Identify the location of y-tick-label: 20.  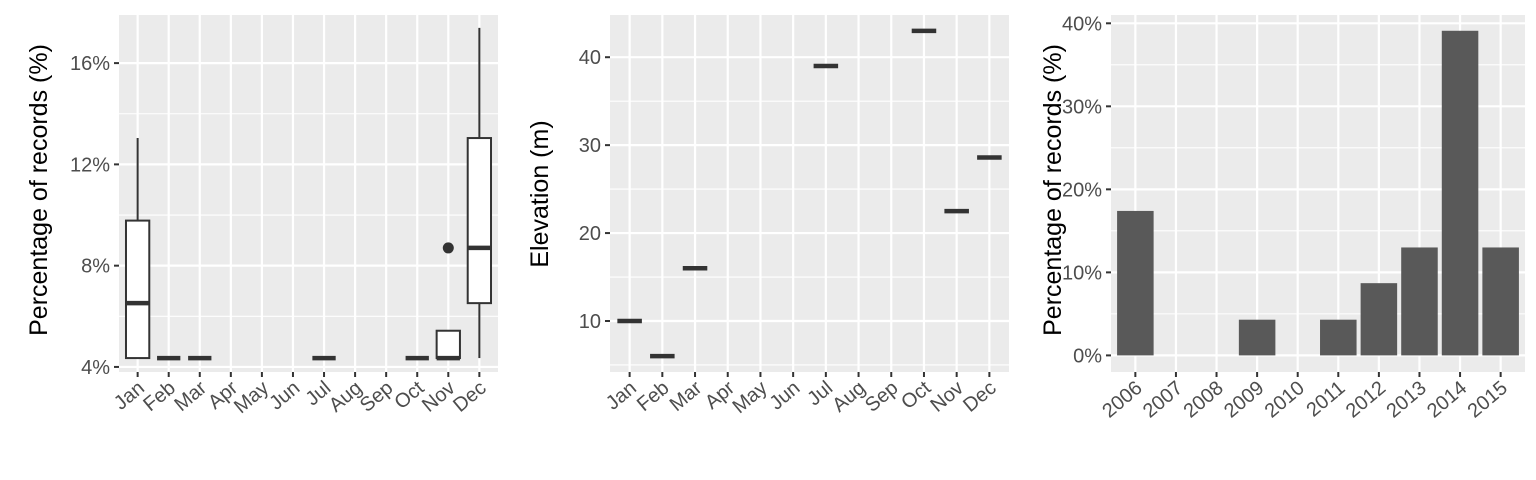
(590, 234).